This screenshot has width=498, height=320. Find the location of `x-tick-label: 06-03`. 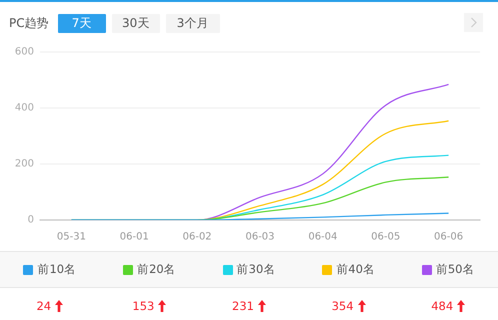

x-tick-label: 06-03 is located at coordinates (260, 237).